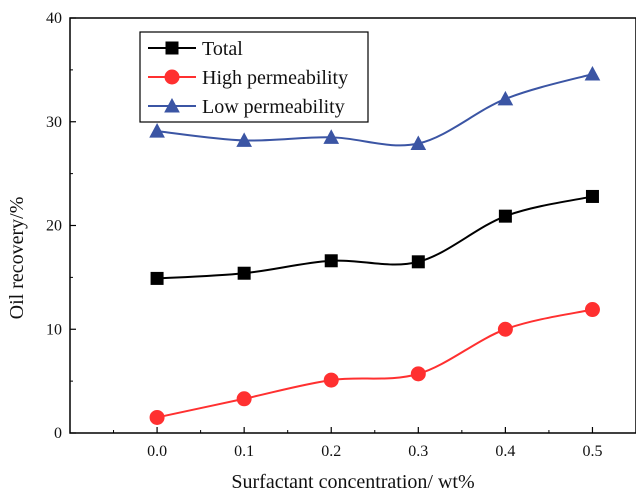  Describe the element at coordinates (275, 78) in the screenshot. I see `legend-label-high-permeability: High permeability` at that location.